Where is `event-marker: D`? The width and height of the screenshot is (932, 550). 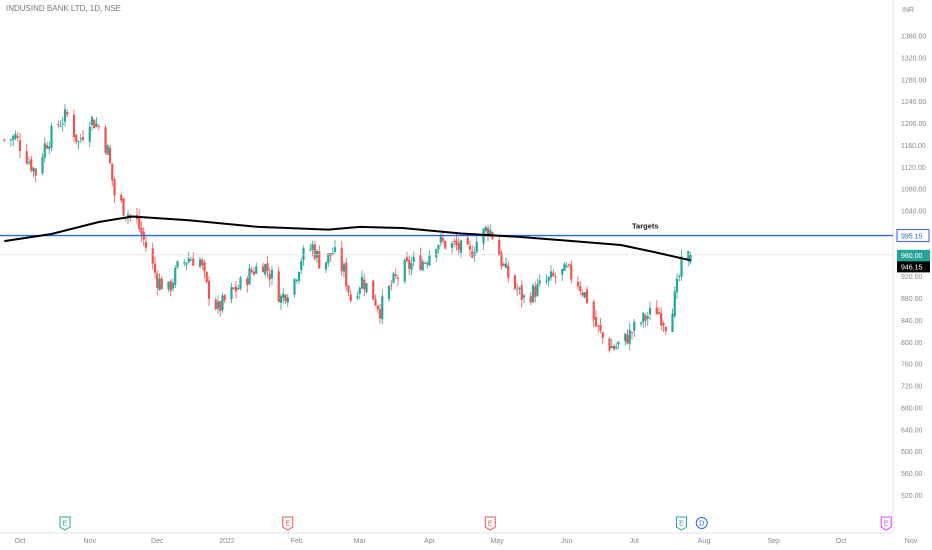 event-marker: D is located at coordinates (701, 523).